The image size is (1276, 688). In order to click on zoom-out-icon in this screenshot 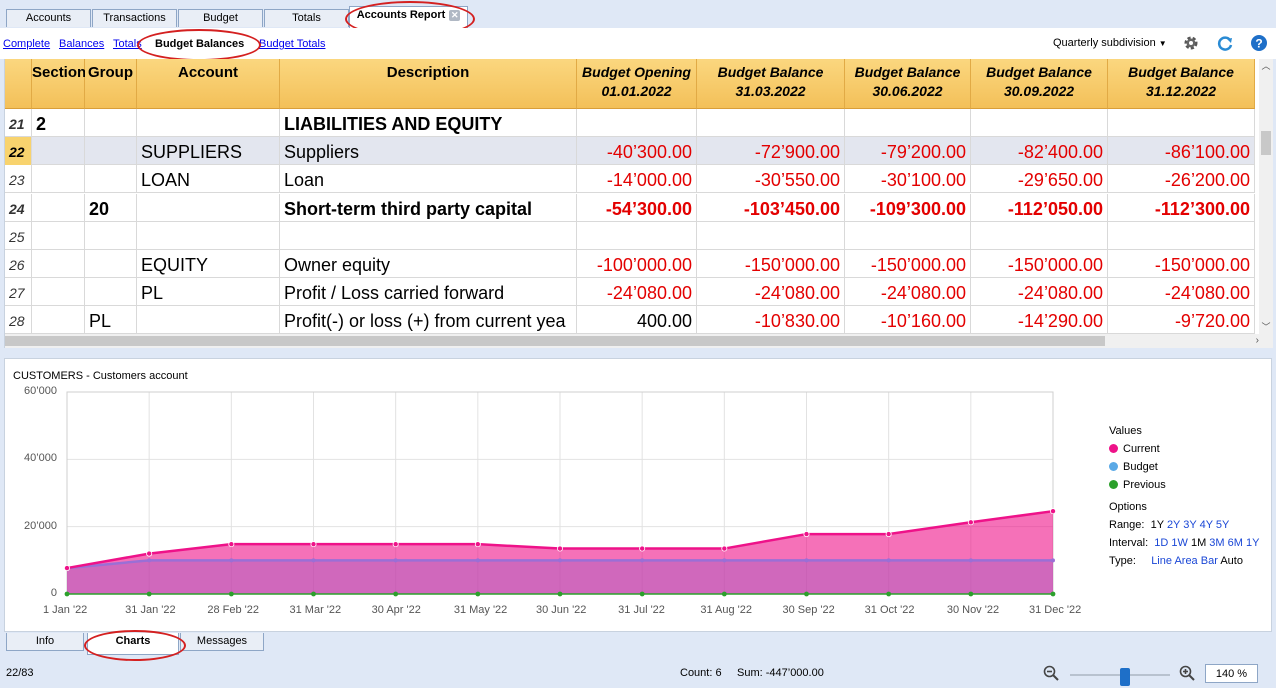, I will do `click(1051, 673)`.